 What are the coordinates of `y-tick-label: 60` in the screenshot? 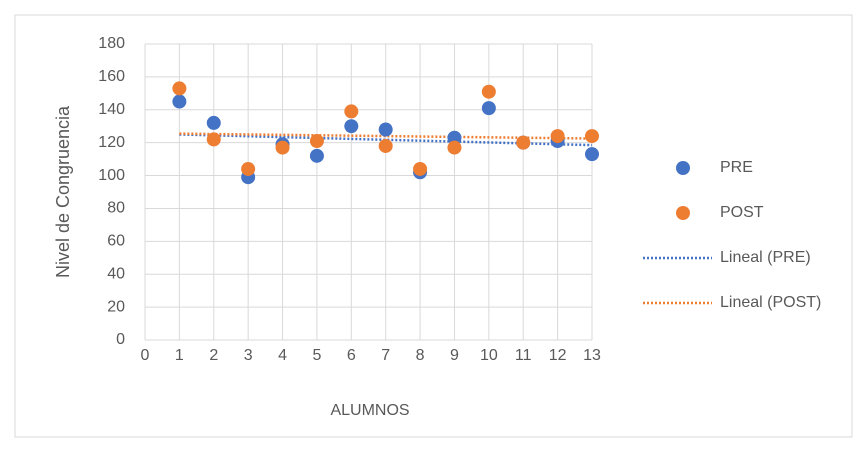 It's located at (116, 241).